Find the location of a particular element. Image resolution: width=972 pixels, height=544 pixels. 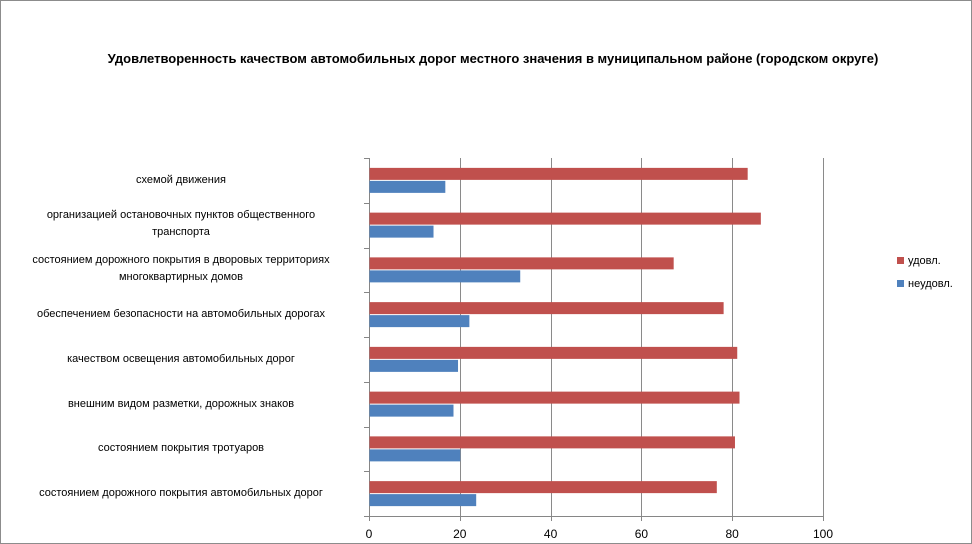

legend-label-unsatisfied: неудовл. is located at coordinates (930, 284).